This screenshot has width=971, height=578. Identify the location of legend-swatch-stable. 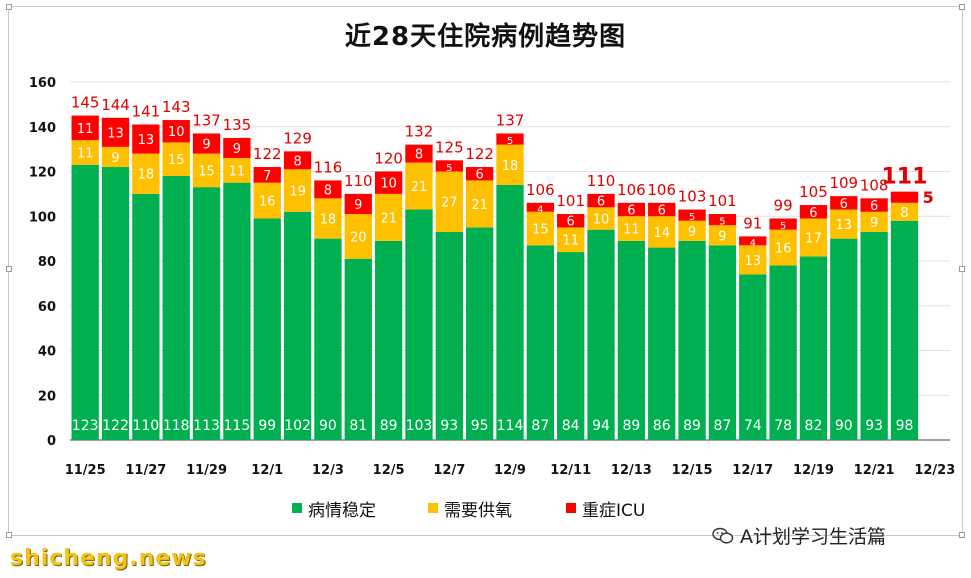
(297, 508).